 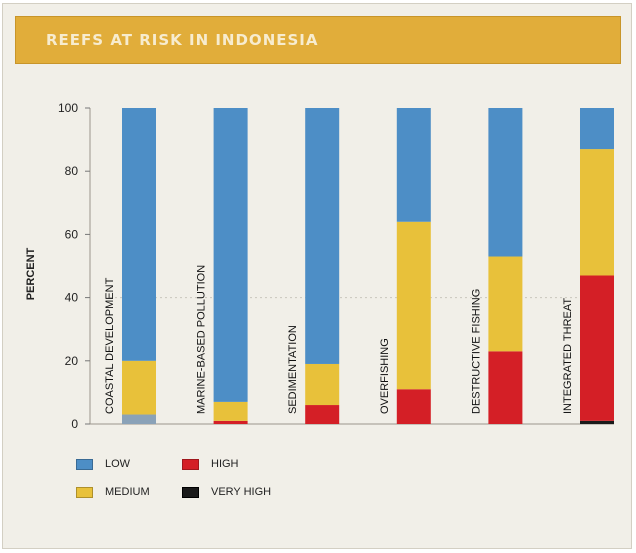 I want to click on legend: LOW HIGH MEDIUM VERY HIGH, so click(x=226, y=488).